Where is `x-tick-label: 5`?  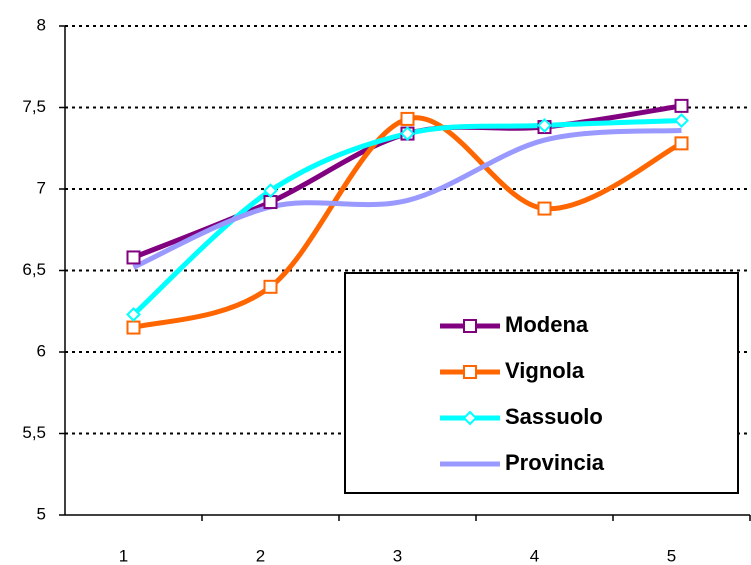
x-tick-label: 5 is located at coordinates (671, 555).